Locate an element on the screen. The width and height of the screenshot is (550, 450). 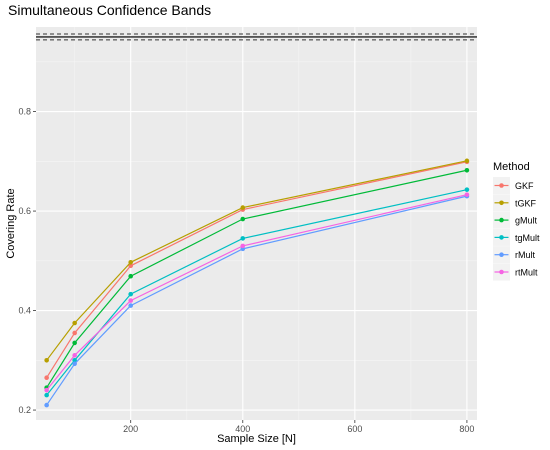
legend-point-tgkf is located at coordinates (501, 203).